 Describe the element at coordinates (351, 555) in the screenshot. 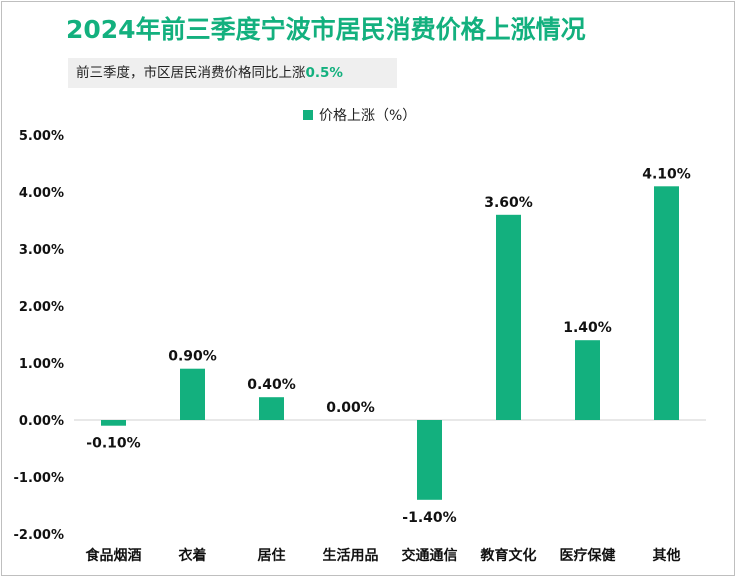

I see `category-label: 生活用品` at that location.